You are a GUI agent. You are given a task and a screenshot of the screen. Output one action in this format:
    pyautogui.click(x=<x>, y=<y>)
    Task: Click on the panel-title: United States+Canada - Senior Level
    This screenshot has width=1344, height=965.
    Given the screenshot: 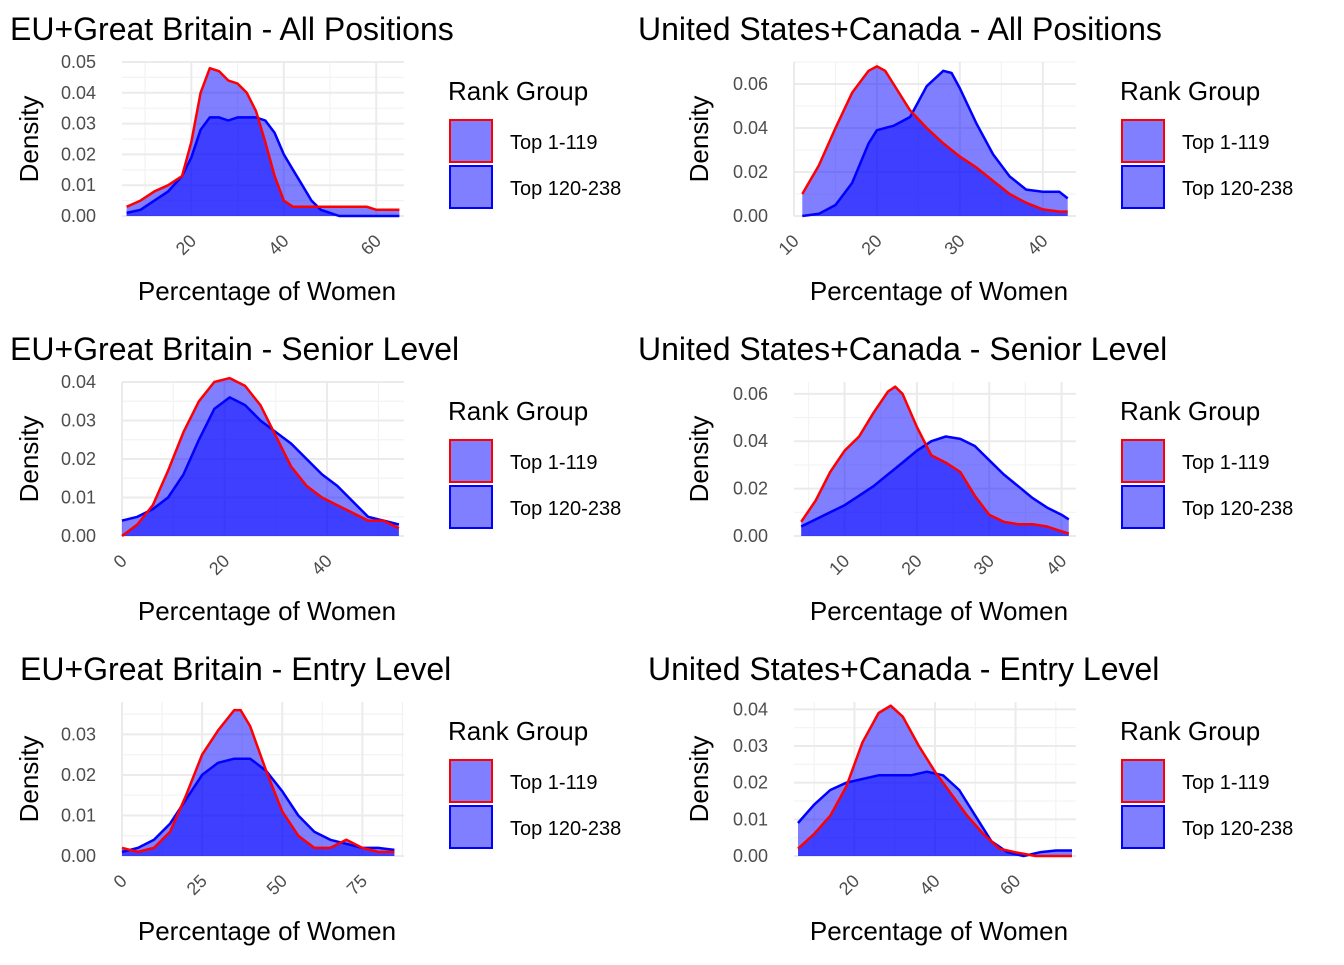 What is the action you would take?
    pyautogui.click(x=902, y=349)
    